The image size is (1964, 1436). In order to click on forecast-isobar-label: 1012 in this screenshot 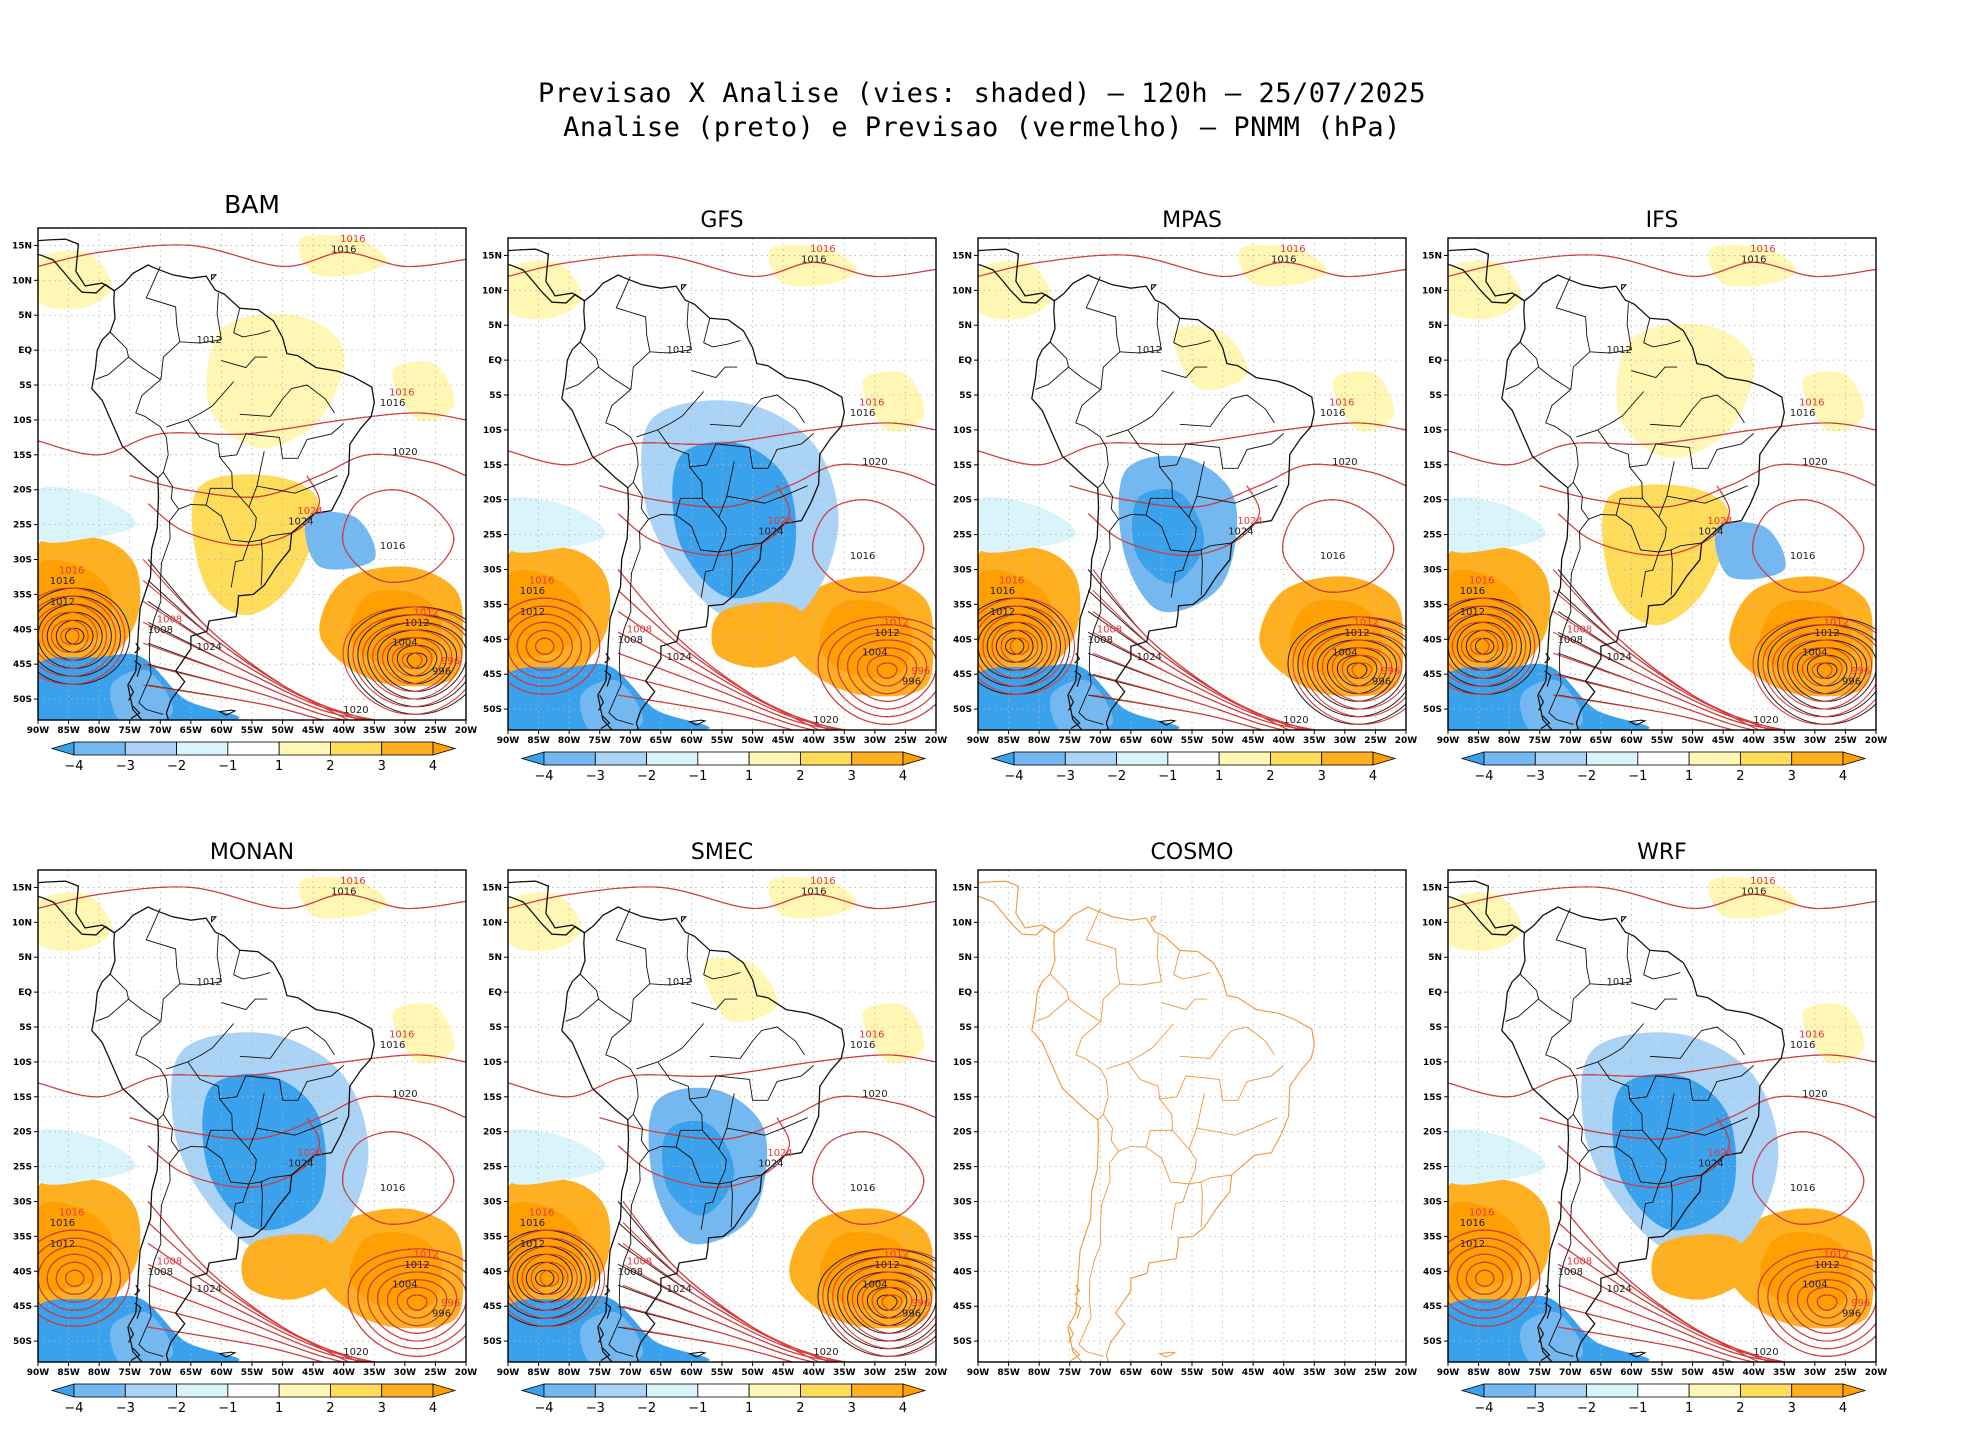, I will do `click(1836, 1254)`.